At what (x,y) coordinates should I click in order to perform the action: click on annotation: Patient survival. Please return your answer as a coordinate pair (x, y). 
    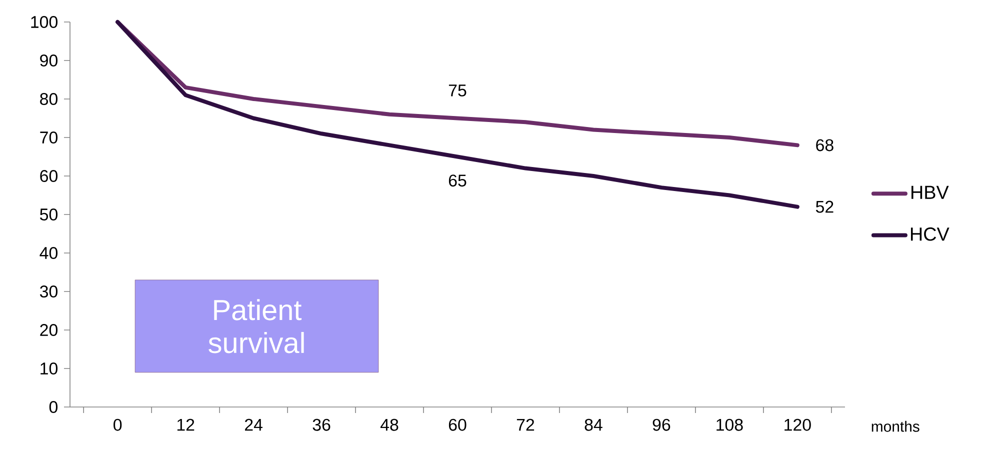
    Looking at the image, I should click on (256, 326).